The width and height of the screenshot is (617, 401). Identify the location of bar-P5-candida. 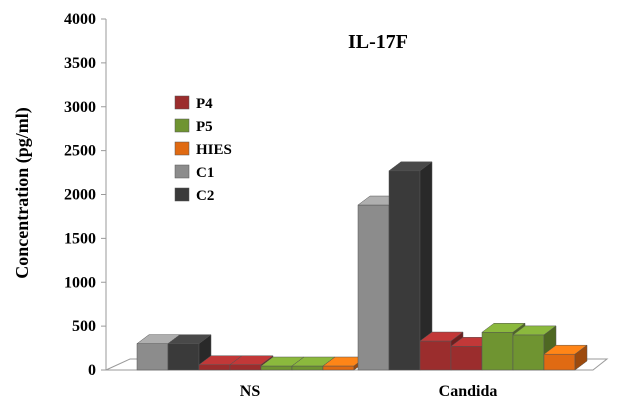
(534, 348).